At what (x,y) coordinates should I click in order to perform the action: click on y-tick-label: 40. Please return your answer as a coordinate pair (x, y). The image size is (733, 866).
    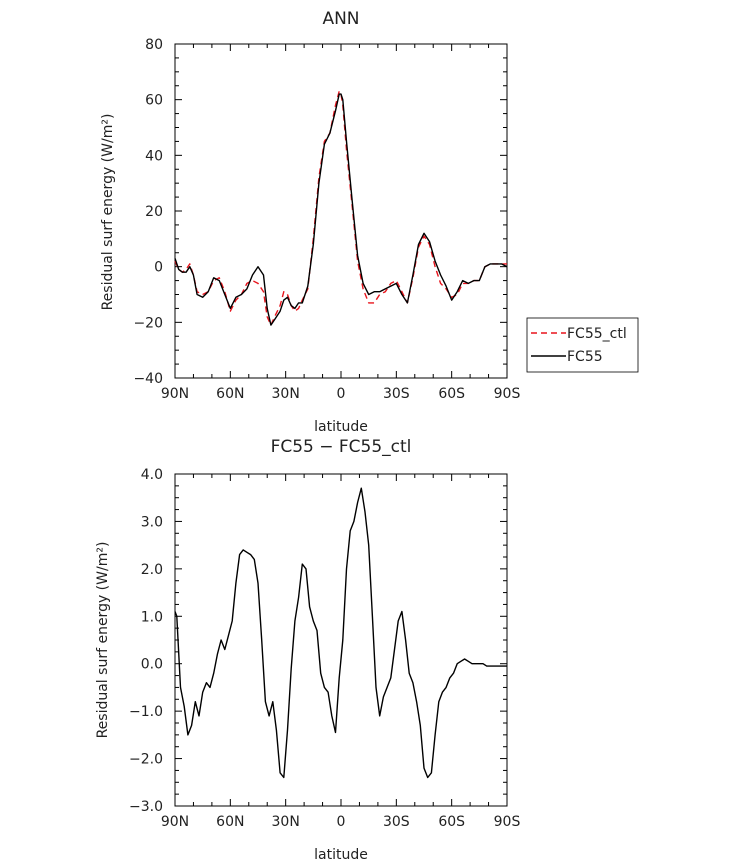
    Looking at the image, I should click on (154, 156).